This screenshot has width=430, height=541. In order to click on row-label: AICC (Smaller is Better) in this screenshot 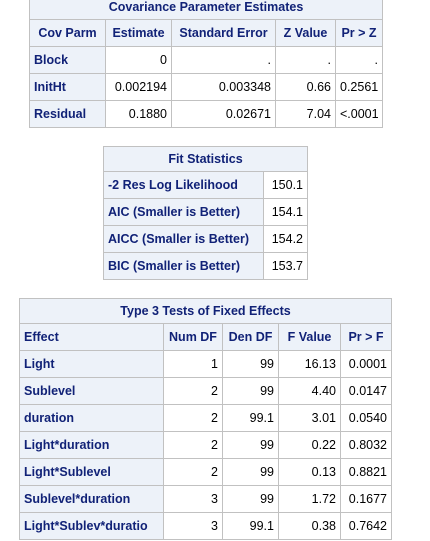, I will do `click(183, 239)`.